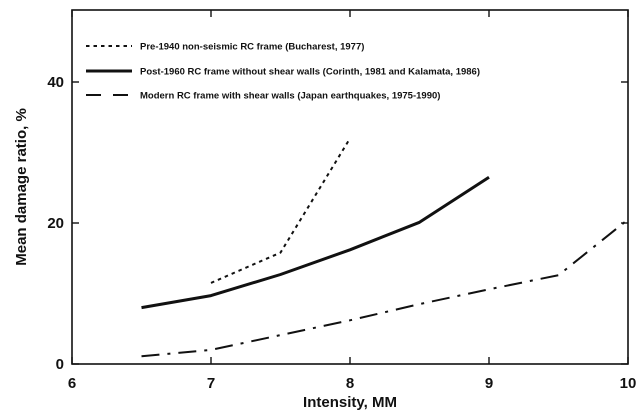 The height and width of the screenshot is (414, 636). I want to click on y-axis-title: Mean damage ratio, %, so click(21, 187).